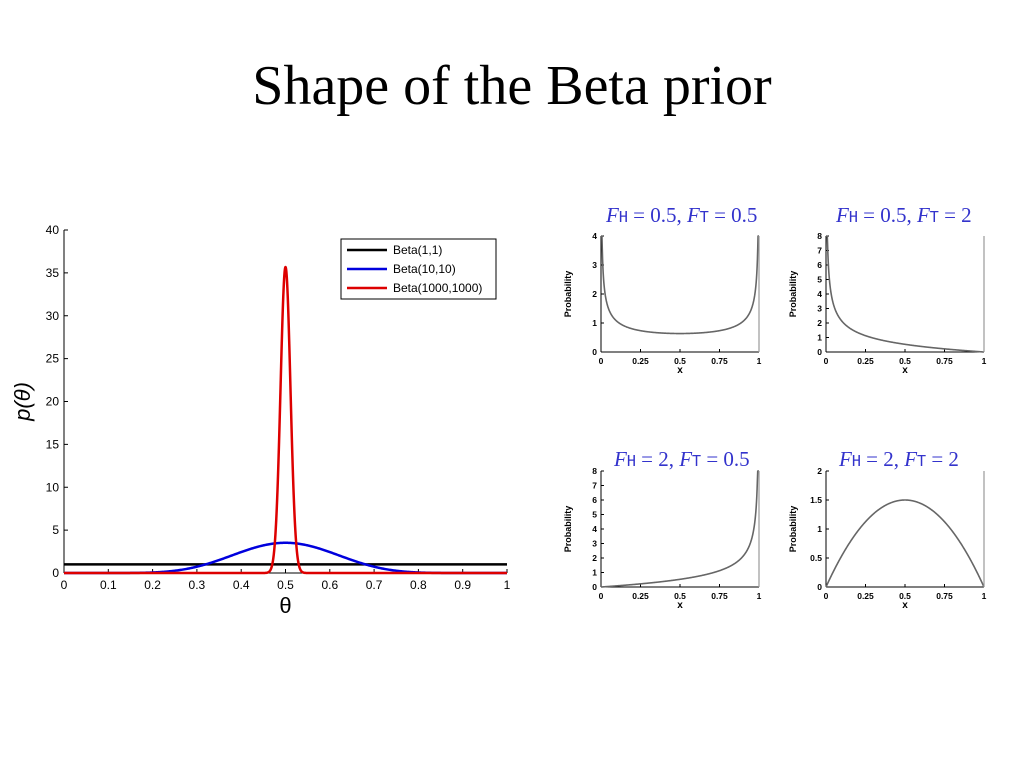  What do you see at coordinates (53, 359) in the screenshot?
I see `y-tick-label: 25` at bounding box center [53, 359].